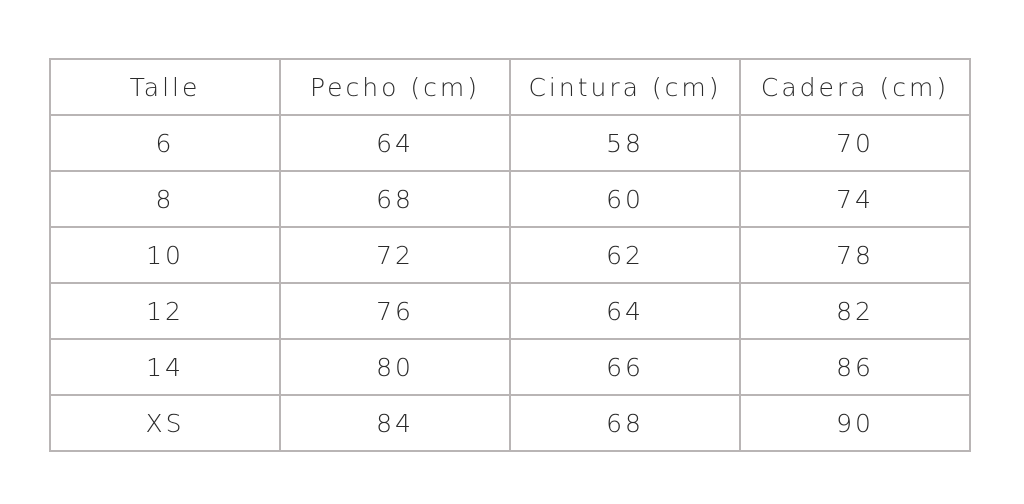 The width and height of the screenshot is (1024, 504). Describe the element at coordinates (395, 255) in the screenshot. I see `cell: 72` at that location.